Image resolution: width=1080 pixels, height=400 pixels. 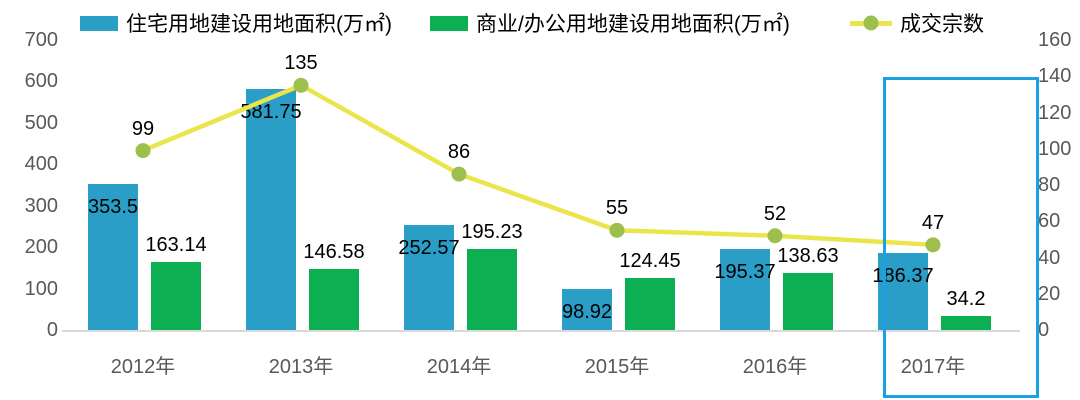 I want to click on line-label-2014年: 86, so click(x=459, y=152).